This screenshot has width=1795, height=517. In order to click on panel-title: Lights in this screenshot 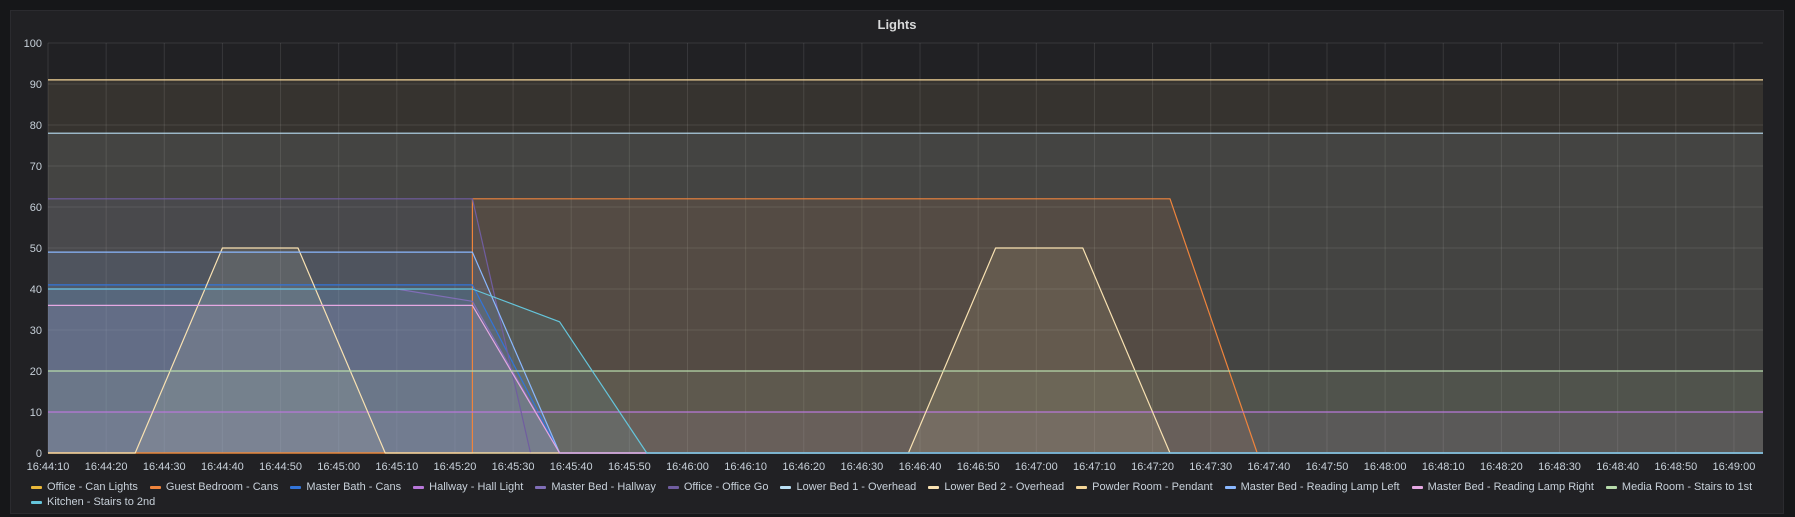, I will do `click(897, 24)`.